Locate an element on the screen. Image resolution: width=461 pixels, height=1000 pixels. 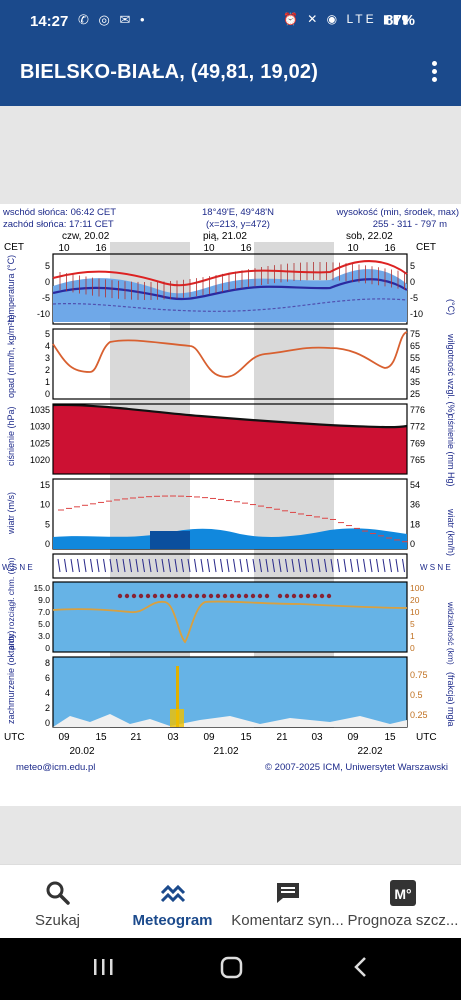
axis-tick-label: 54 is located at coordinates (415, 485).